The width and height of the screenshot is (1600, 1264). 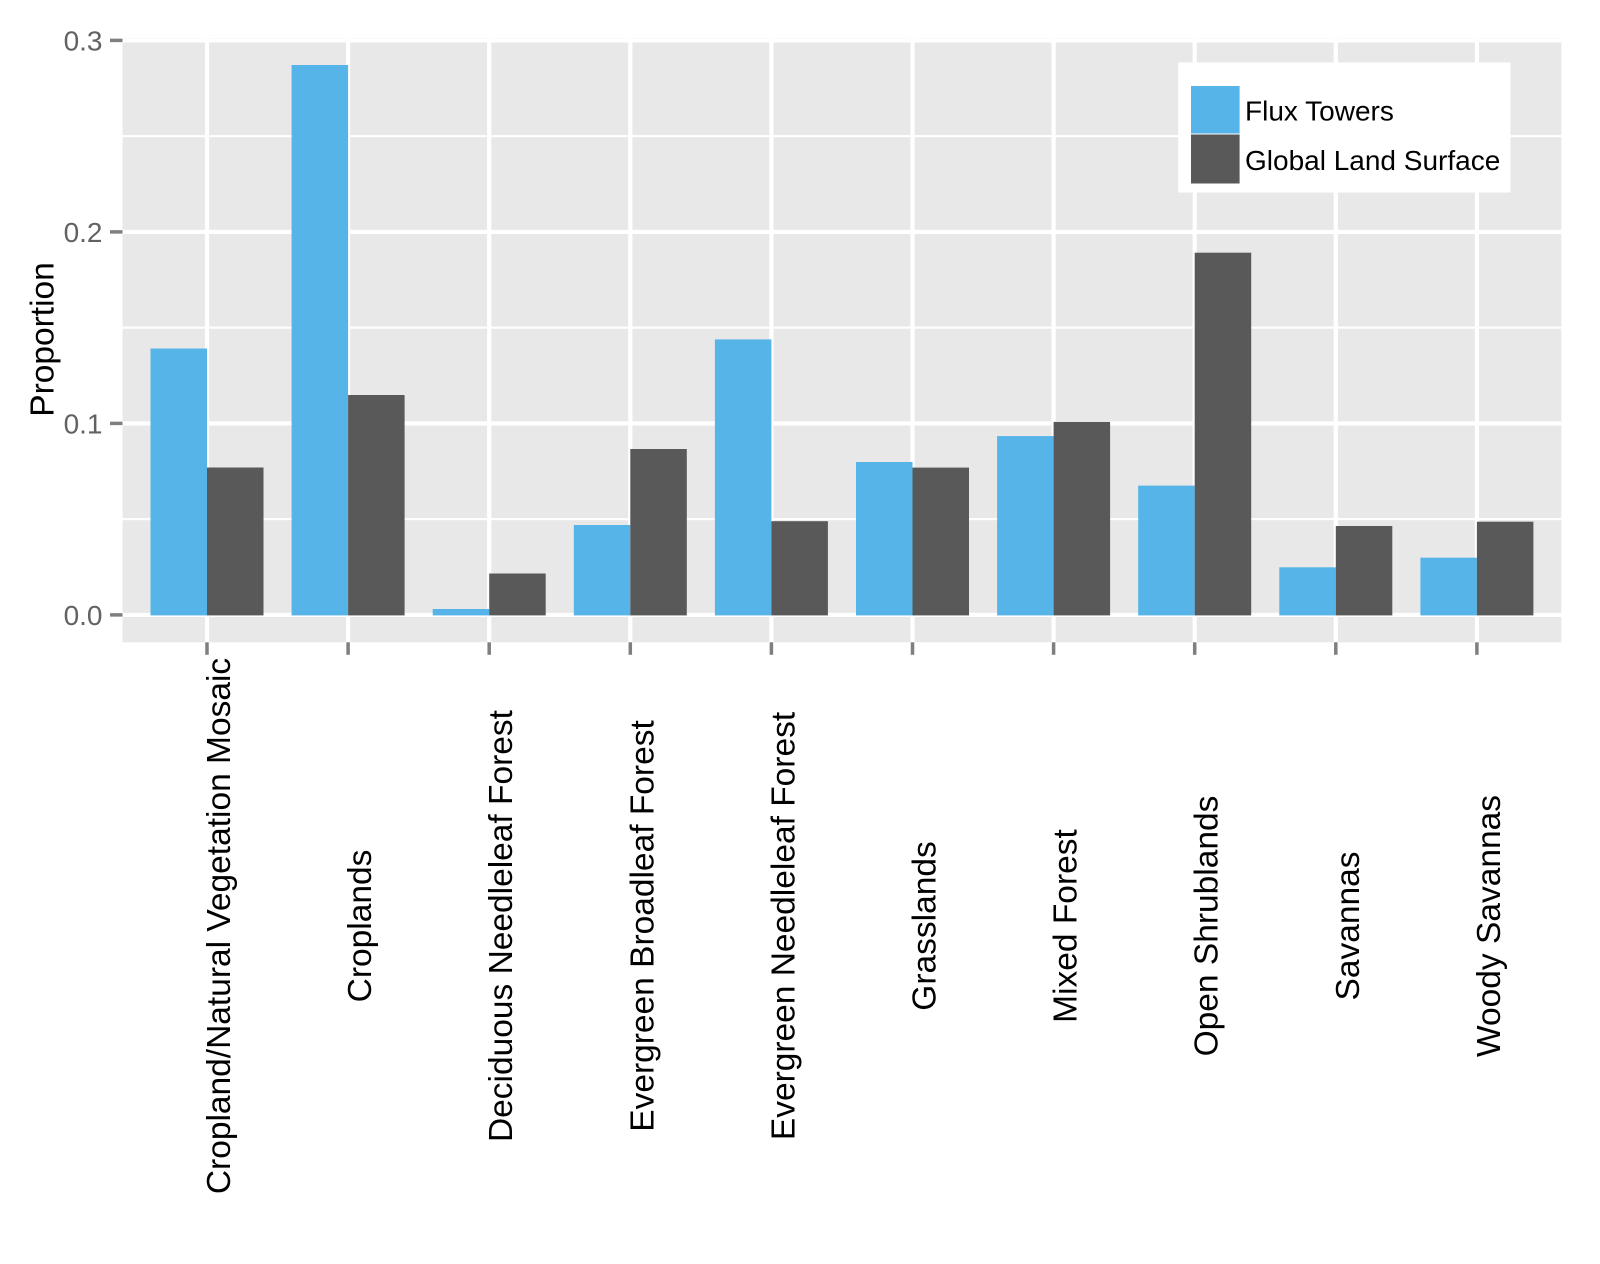 I want to click on svg-text: Savannas, so click(x=1348, y=926).